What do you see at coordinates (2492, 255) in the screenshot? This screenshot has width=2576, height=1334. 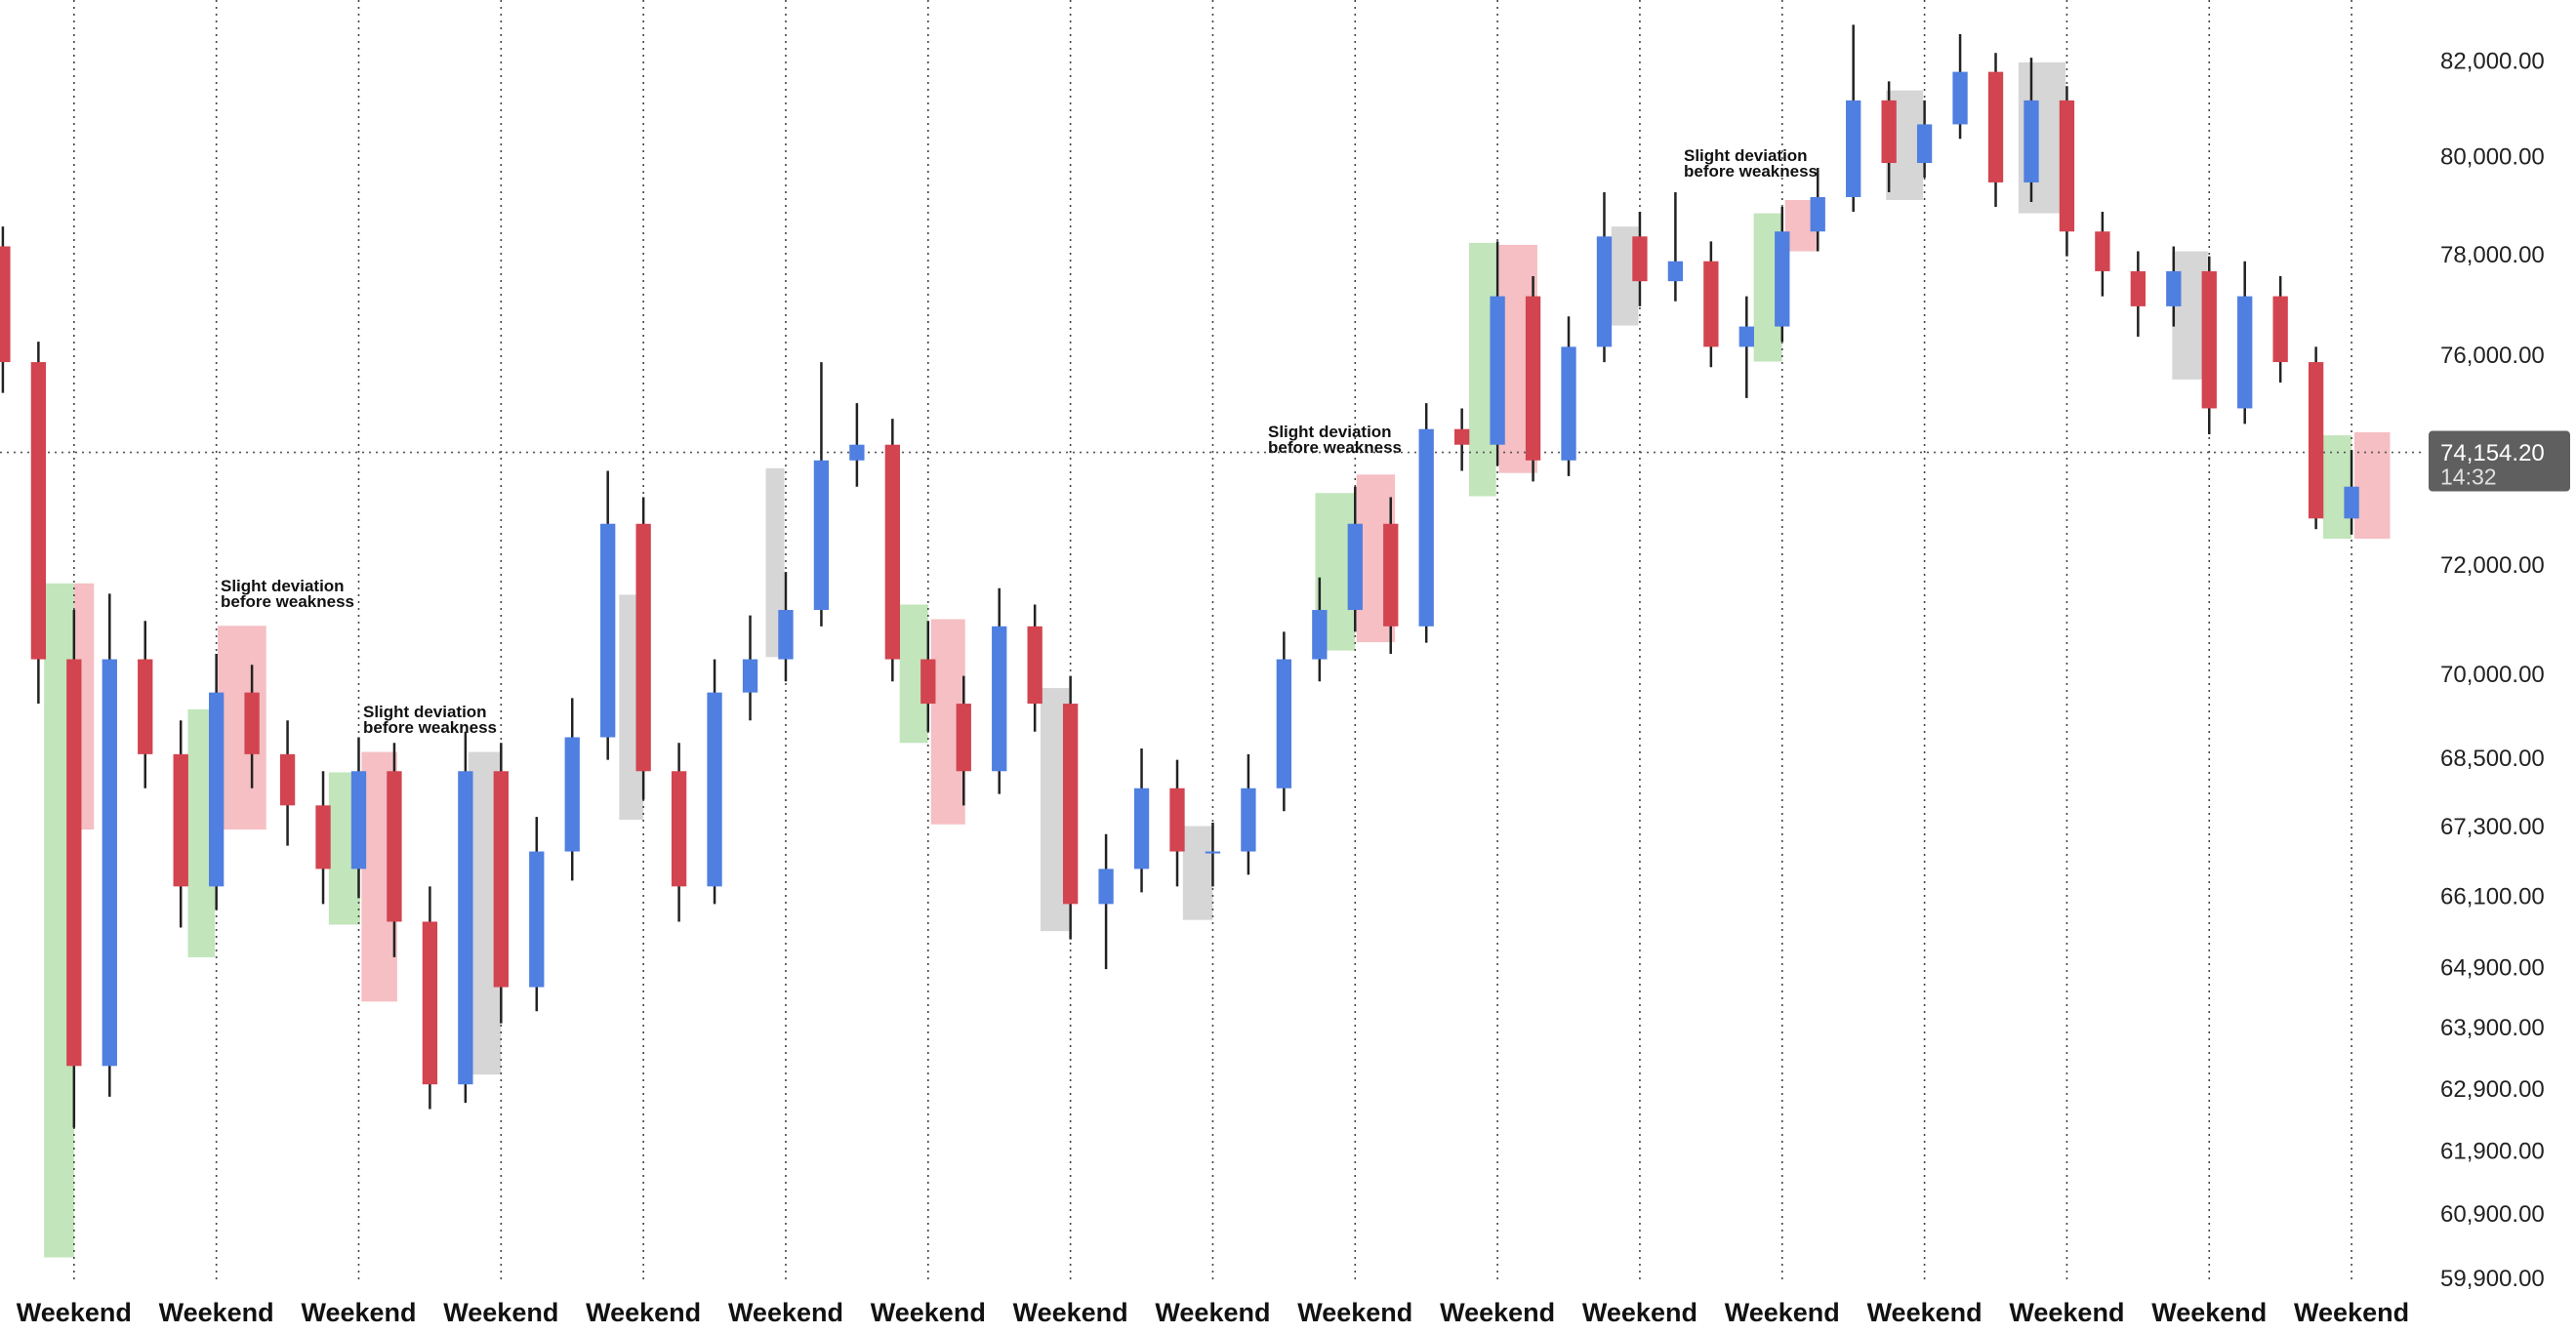 I see `y-tick-label: 78,000.00` at bounding box center [2492, 255].